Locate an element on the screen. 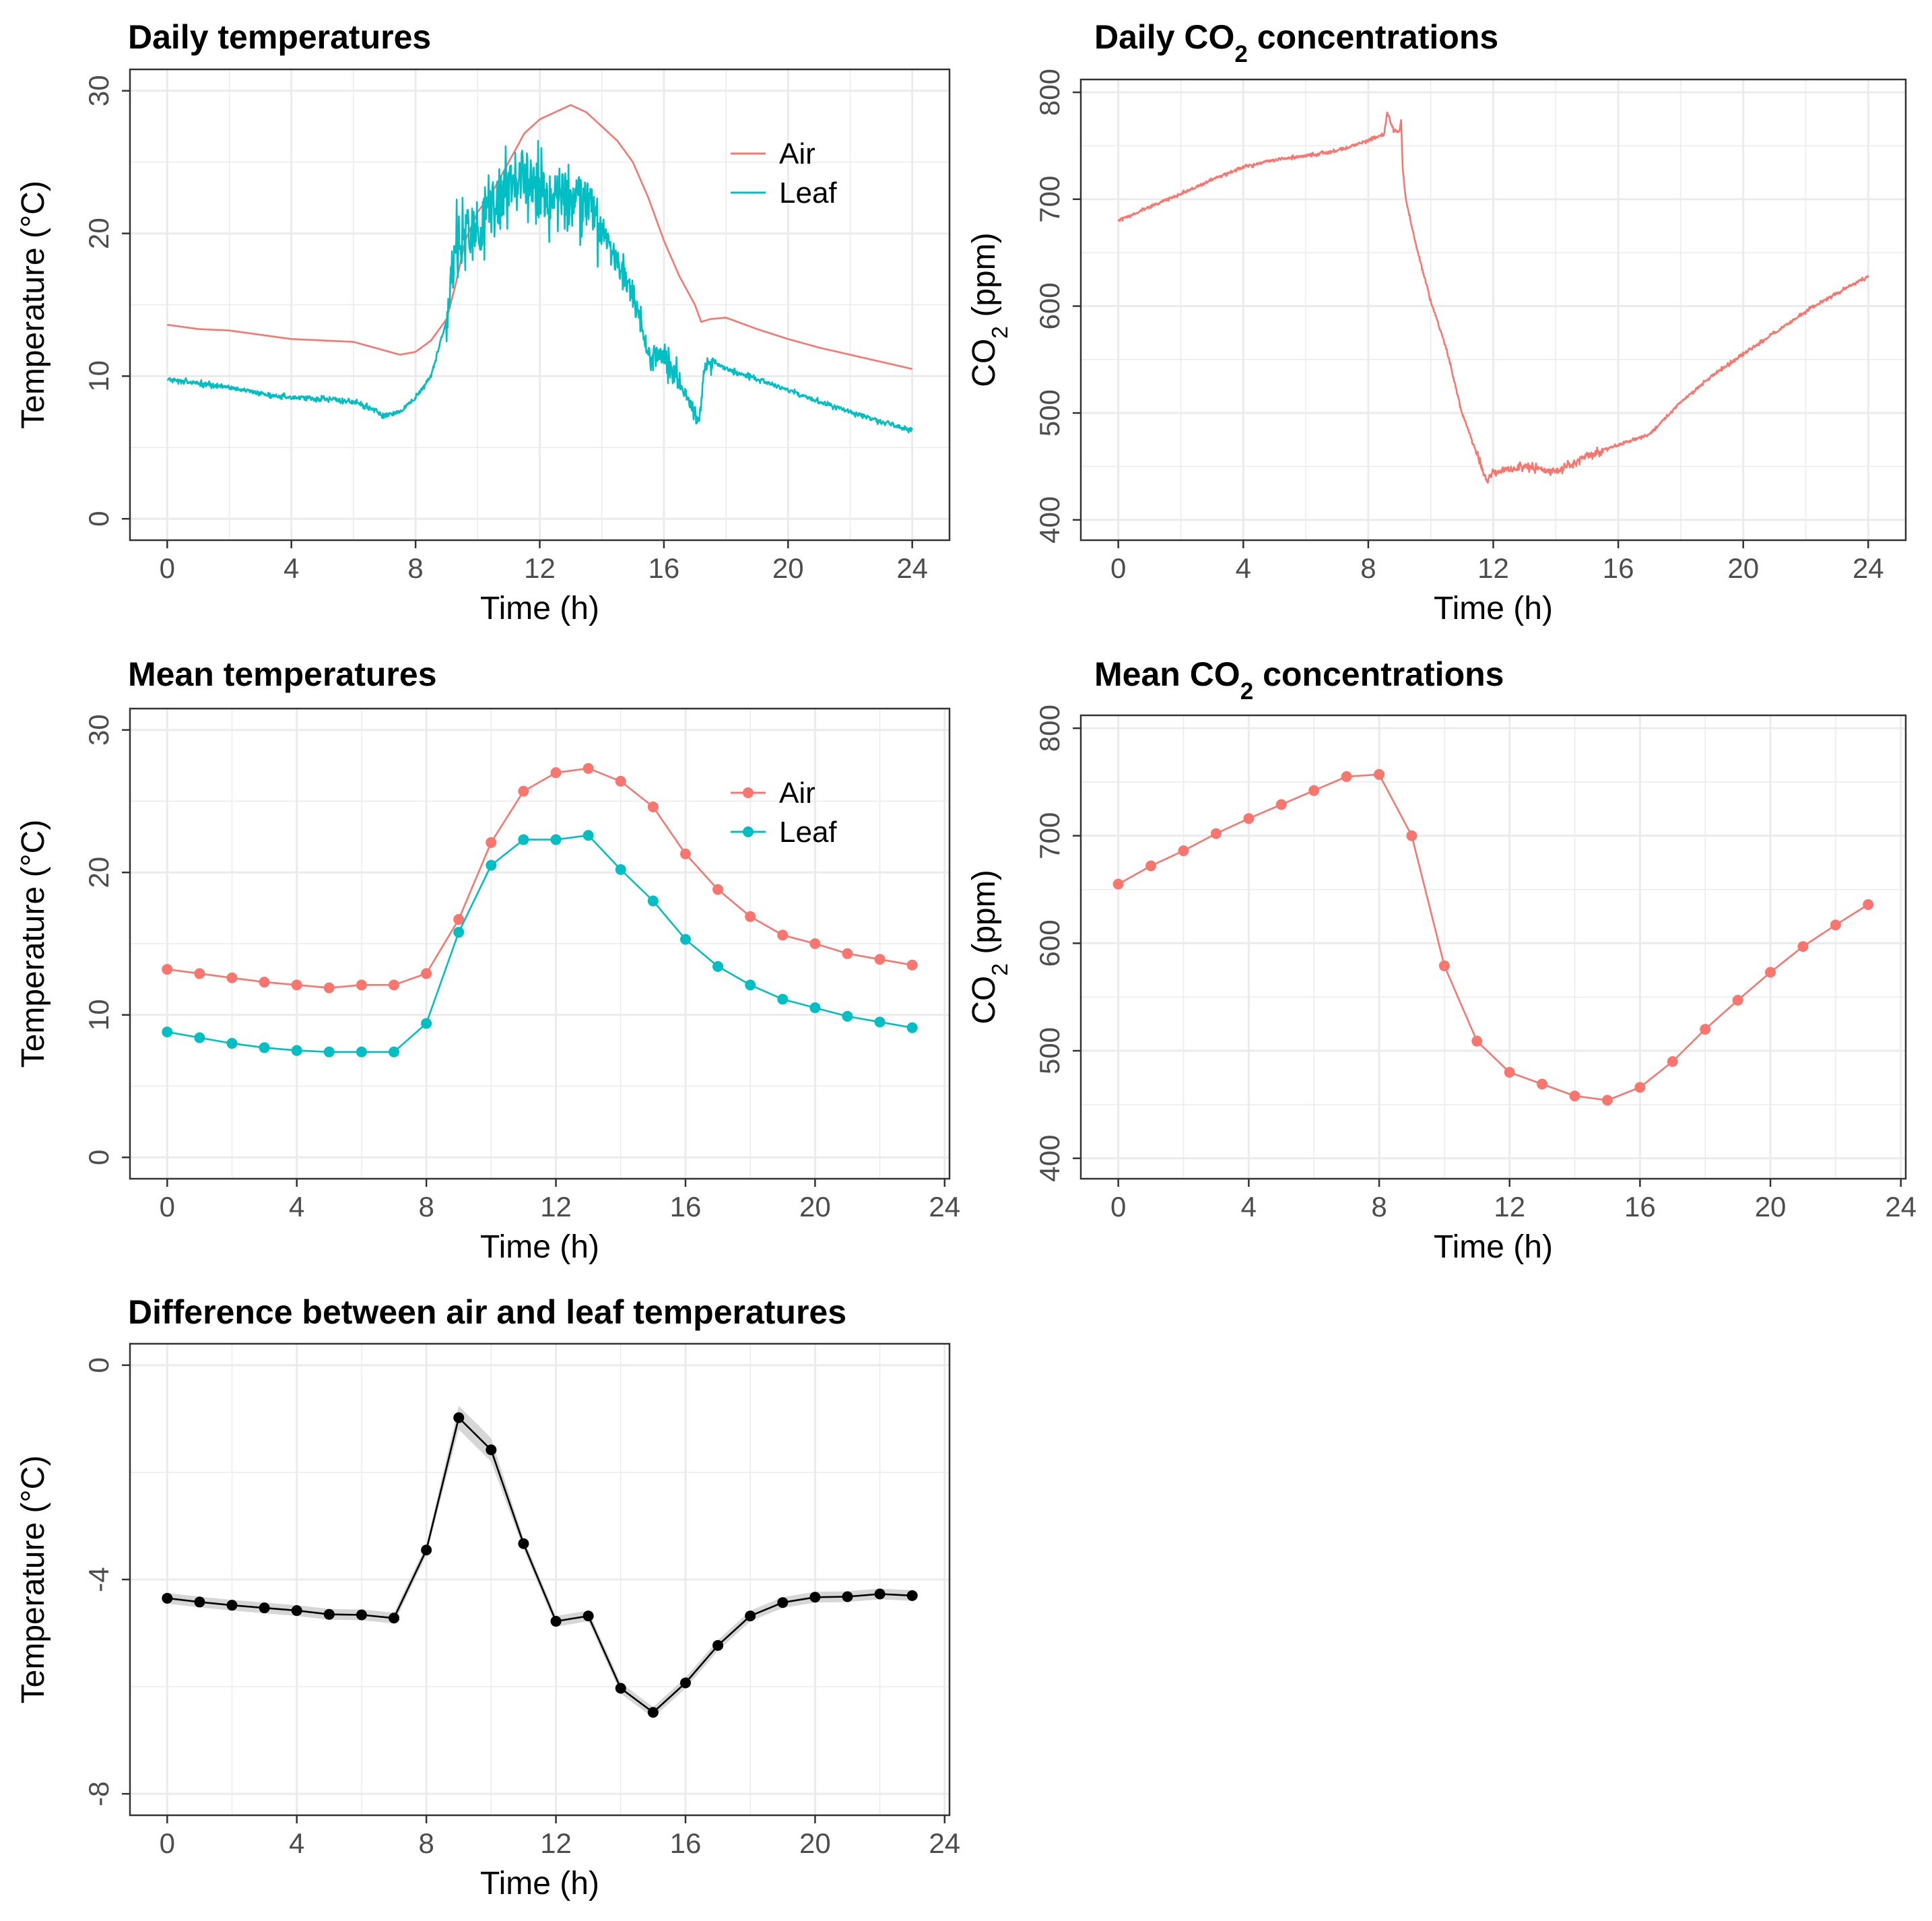  y-tick-label: -8 is located at coordinates (99, 1794).